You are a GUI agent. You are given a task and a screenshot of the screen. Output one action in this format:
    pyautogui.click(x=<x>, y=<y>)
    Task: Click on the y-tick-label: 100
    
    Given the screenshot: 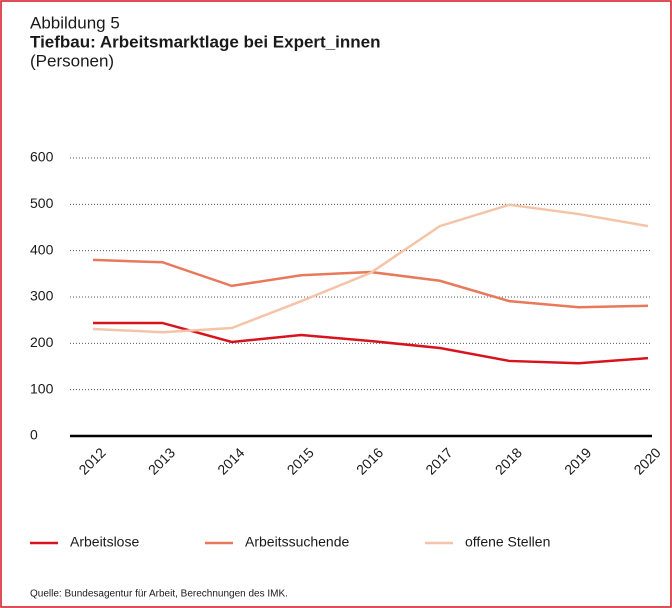 What is the action you would take?
    pyautogui.click(x=42, y=388)
    